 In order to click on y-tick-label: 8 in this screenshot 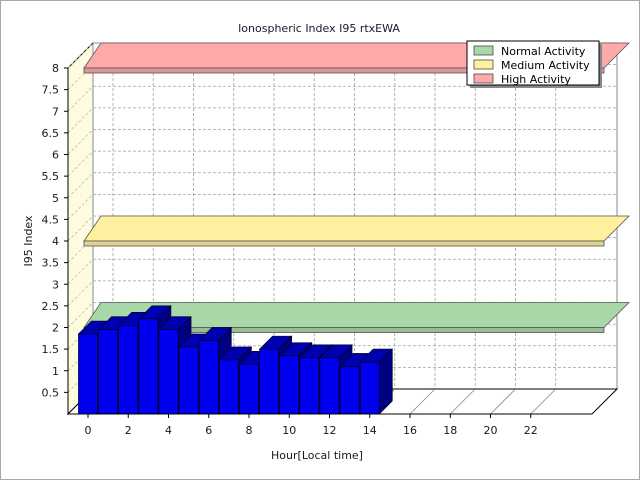, I will do `click(55, 68)`.